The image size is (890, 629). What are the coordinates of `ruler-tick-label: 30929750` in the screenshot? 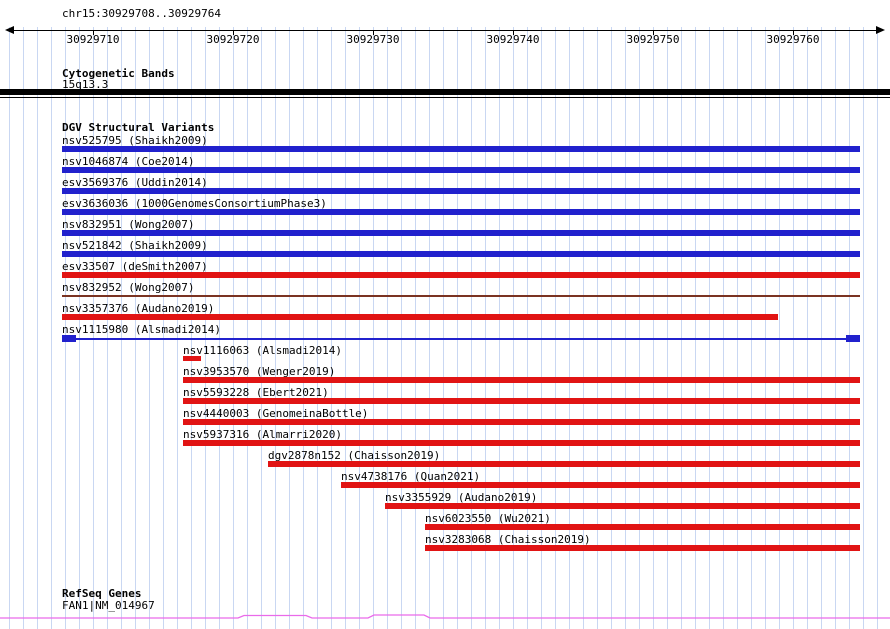 It's located at (653, 39).